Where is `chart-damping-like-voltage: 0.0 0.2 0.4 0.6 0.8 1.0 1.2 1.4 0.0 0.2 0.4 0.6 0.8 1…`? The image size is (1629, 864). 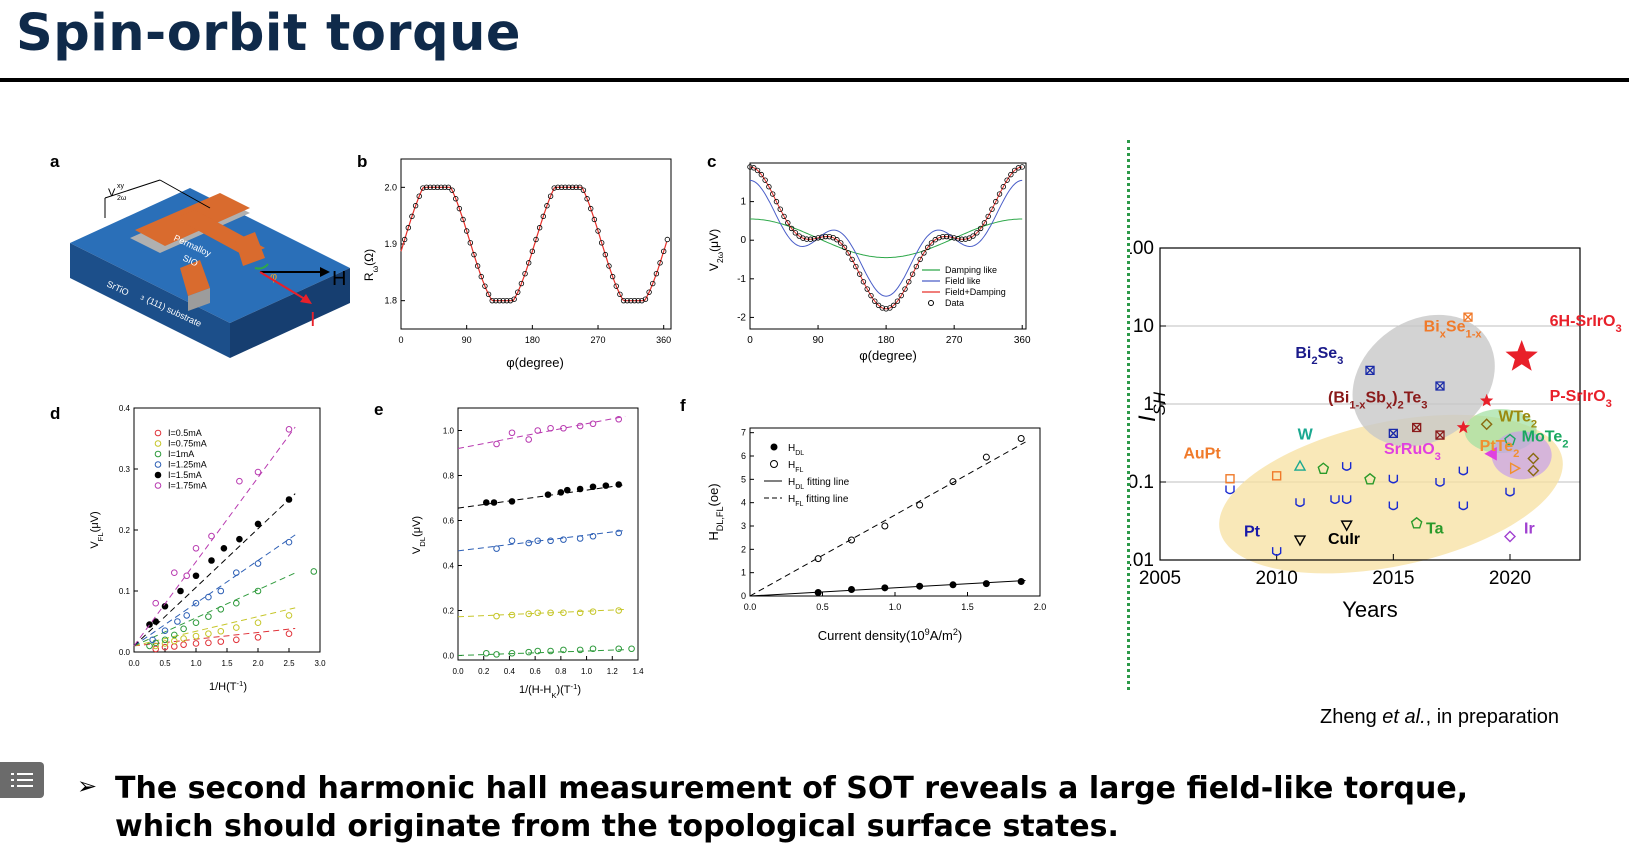 chart-damping-like-voltage: 0.0 0.2 0.4 0.6 0.8 1.0 1.2 1.4 0.0 0.2 0.4 0.6 0.8 1… is located at coordinates (527, 553).